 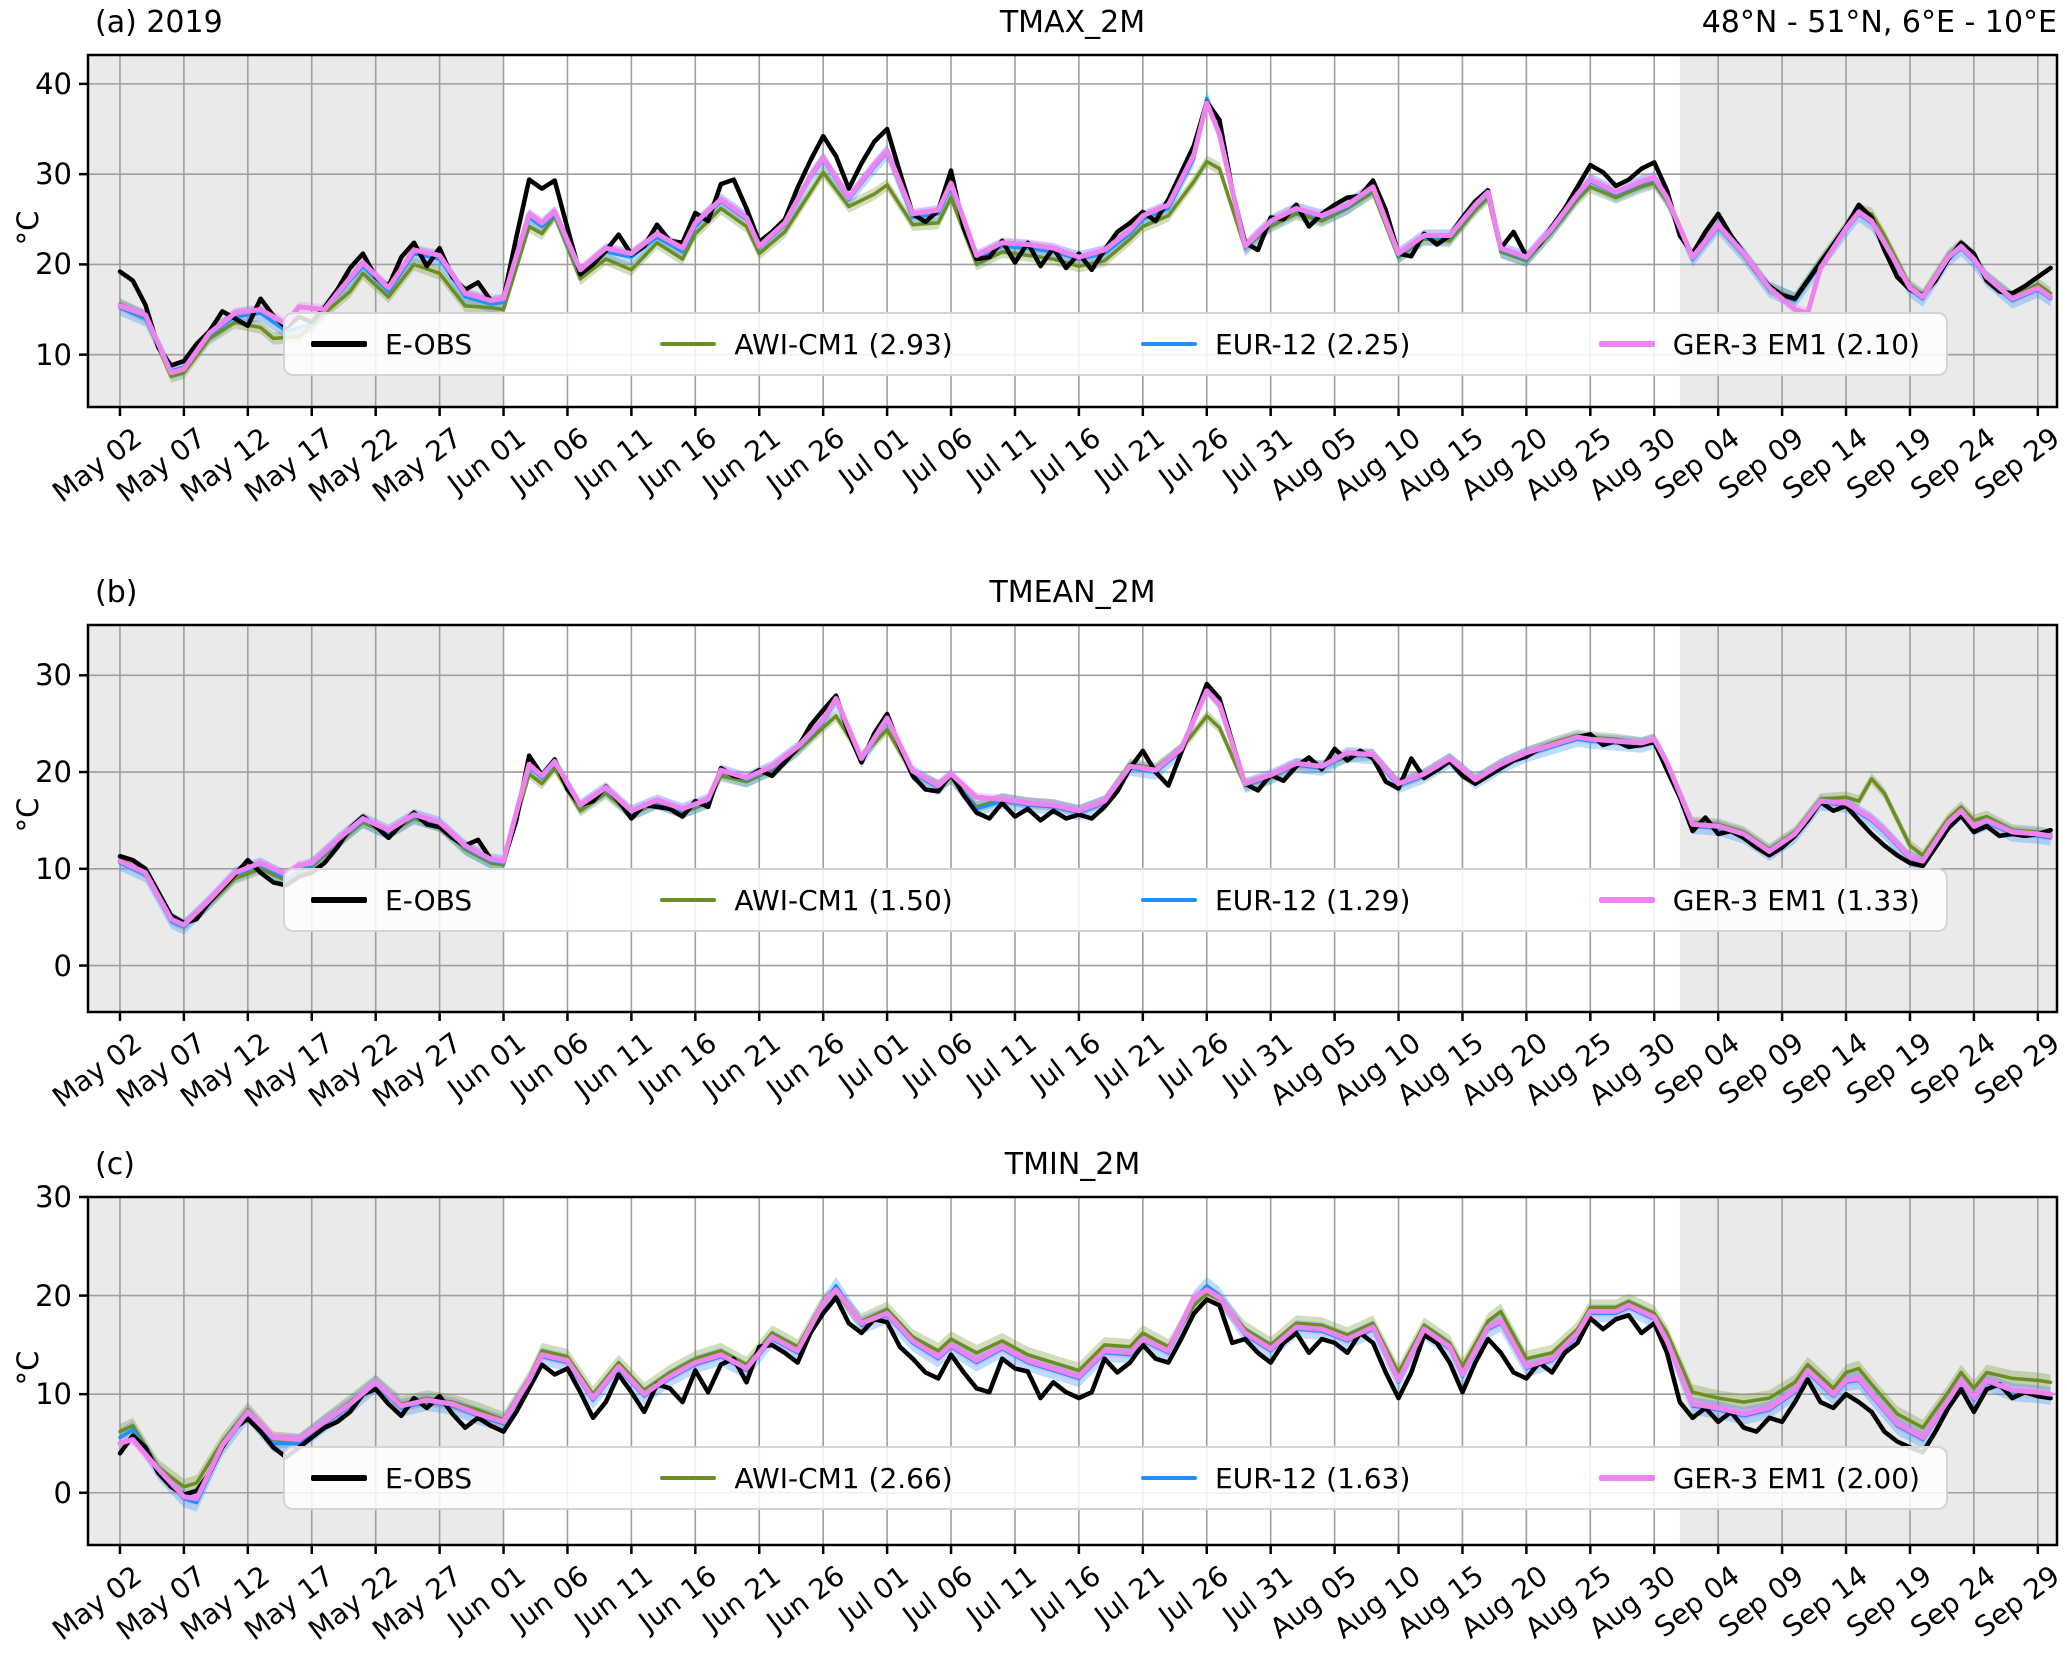 What do you see at coordinates (53, 83) in the screenshot?
I see `y-tick-label: 40` at bounding box center [53, 83].